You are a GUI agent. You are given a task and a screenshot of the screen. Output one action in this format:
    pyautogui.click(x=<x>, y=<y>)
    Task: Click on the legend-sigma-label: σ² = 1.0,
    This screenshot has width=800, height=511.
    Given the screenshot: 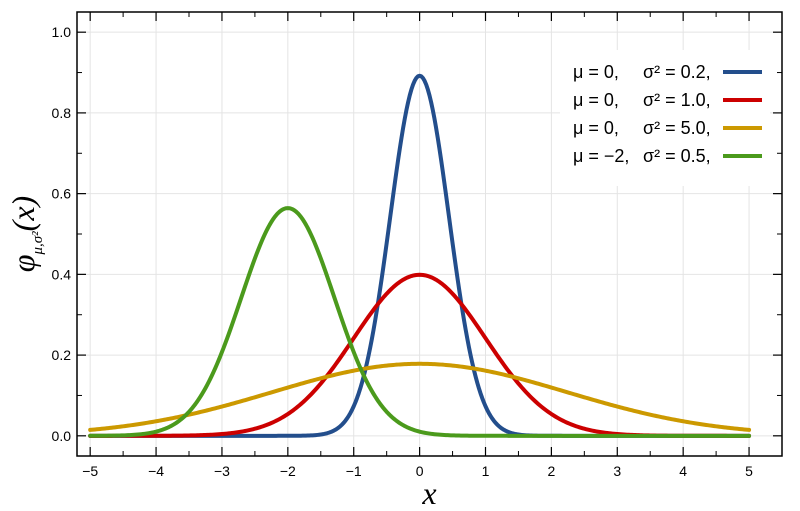 What is the action you would take?
    pyautogui.click(x=677, y=100)
    